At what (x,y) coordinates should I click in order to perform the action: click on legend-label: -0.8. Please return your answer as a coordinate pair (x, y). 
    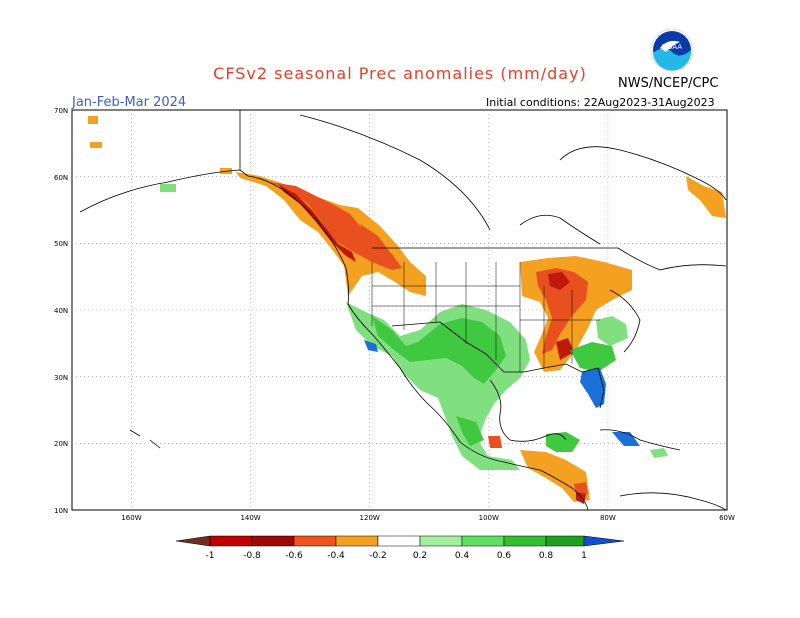
    Looking at the image, I should click on (252, 556).